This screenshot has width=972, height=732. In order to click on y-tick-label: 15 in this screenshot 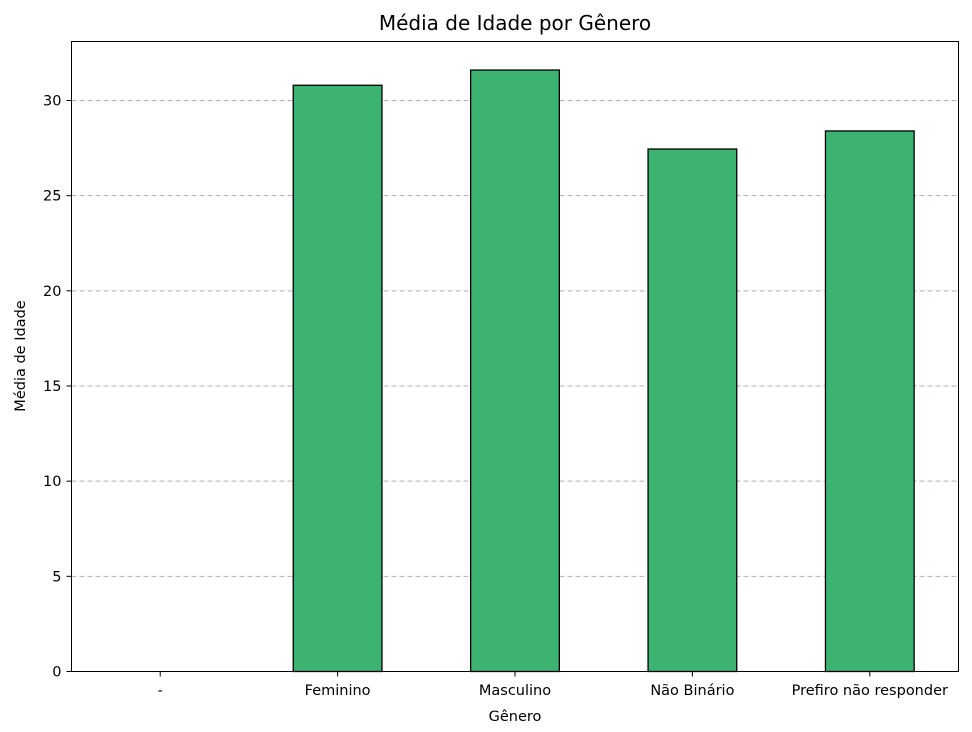, I will do `click(52, 387)`.